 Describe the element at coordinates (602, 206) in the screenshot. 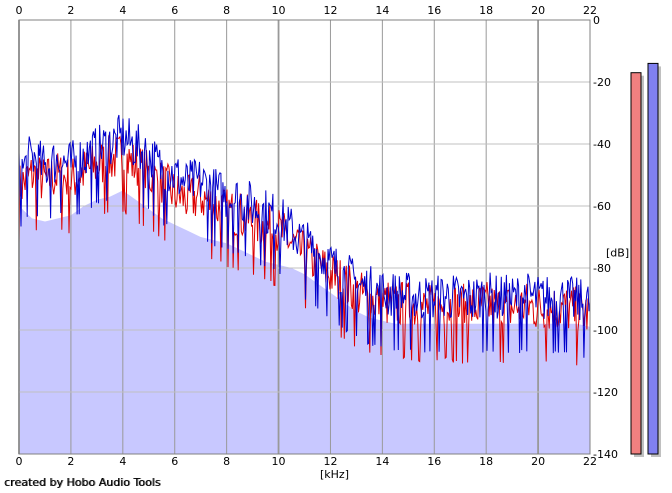

I see `y-tick-label: -60` at that location.